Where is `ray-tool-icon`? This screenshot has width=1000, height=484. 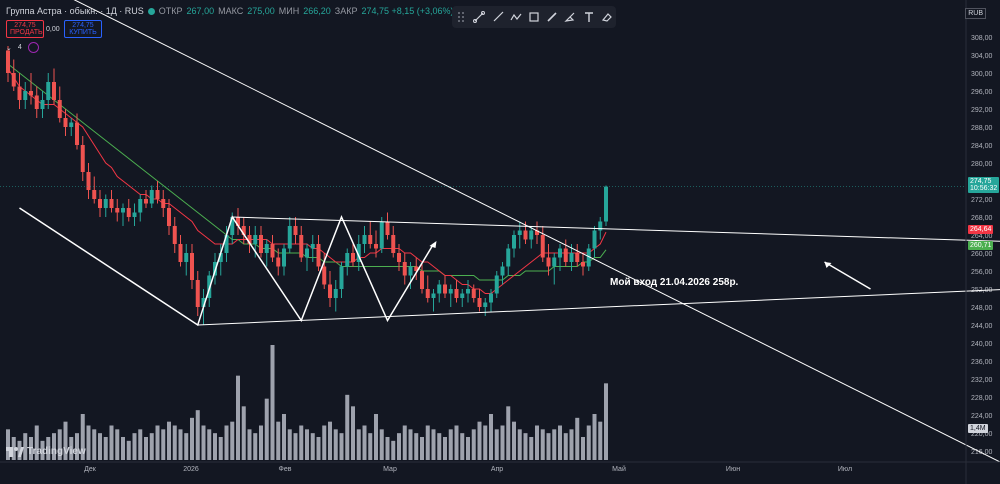 ray-tool-icon is located at coordinates (498, 17).